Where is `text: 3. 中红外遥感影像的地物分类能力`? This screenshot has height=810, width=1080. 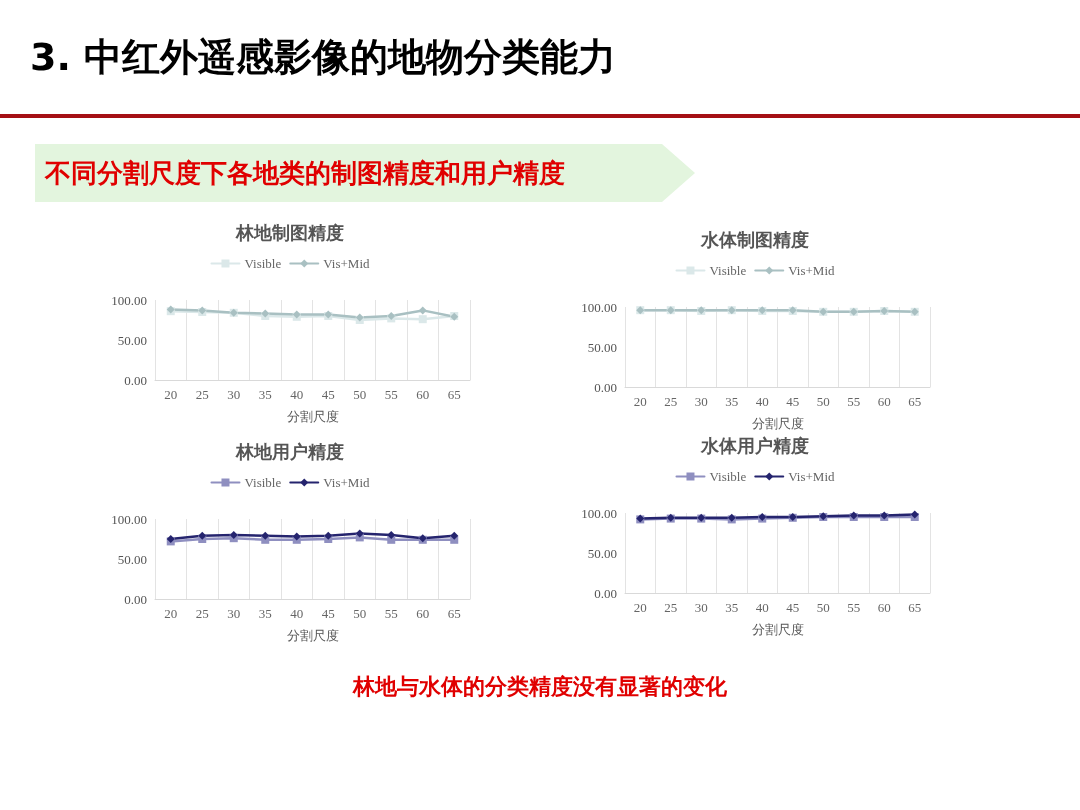 text: 3. 中红外遥感影像的地物分类能力 is located at coordinates (323, 57).